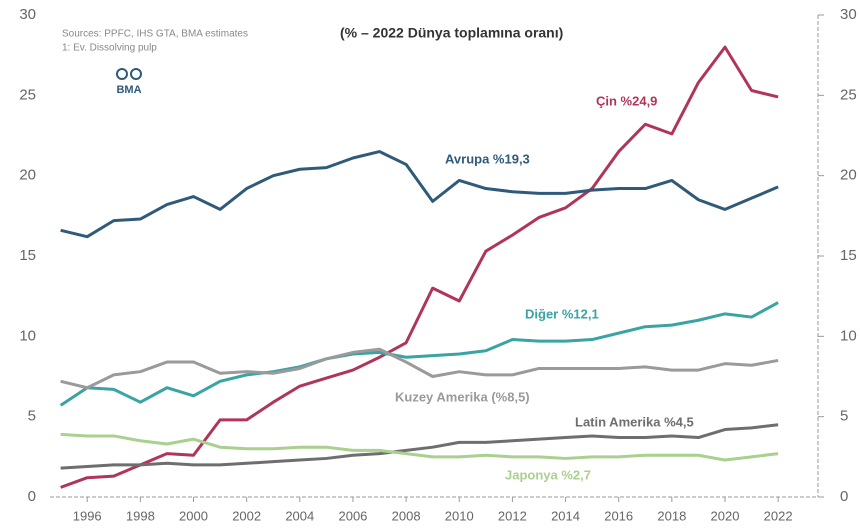  What do you see at coordinates (246, 515) in the screenshot?
I see `x-tick-label: 2002` at bounding box center [246, 515].